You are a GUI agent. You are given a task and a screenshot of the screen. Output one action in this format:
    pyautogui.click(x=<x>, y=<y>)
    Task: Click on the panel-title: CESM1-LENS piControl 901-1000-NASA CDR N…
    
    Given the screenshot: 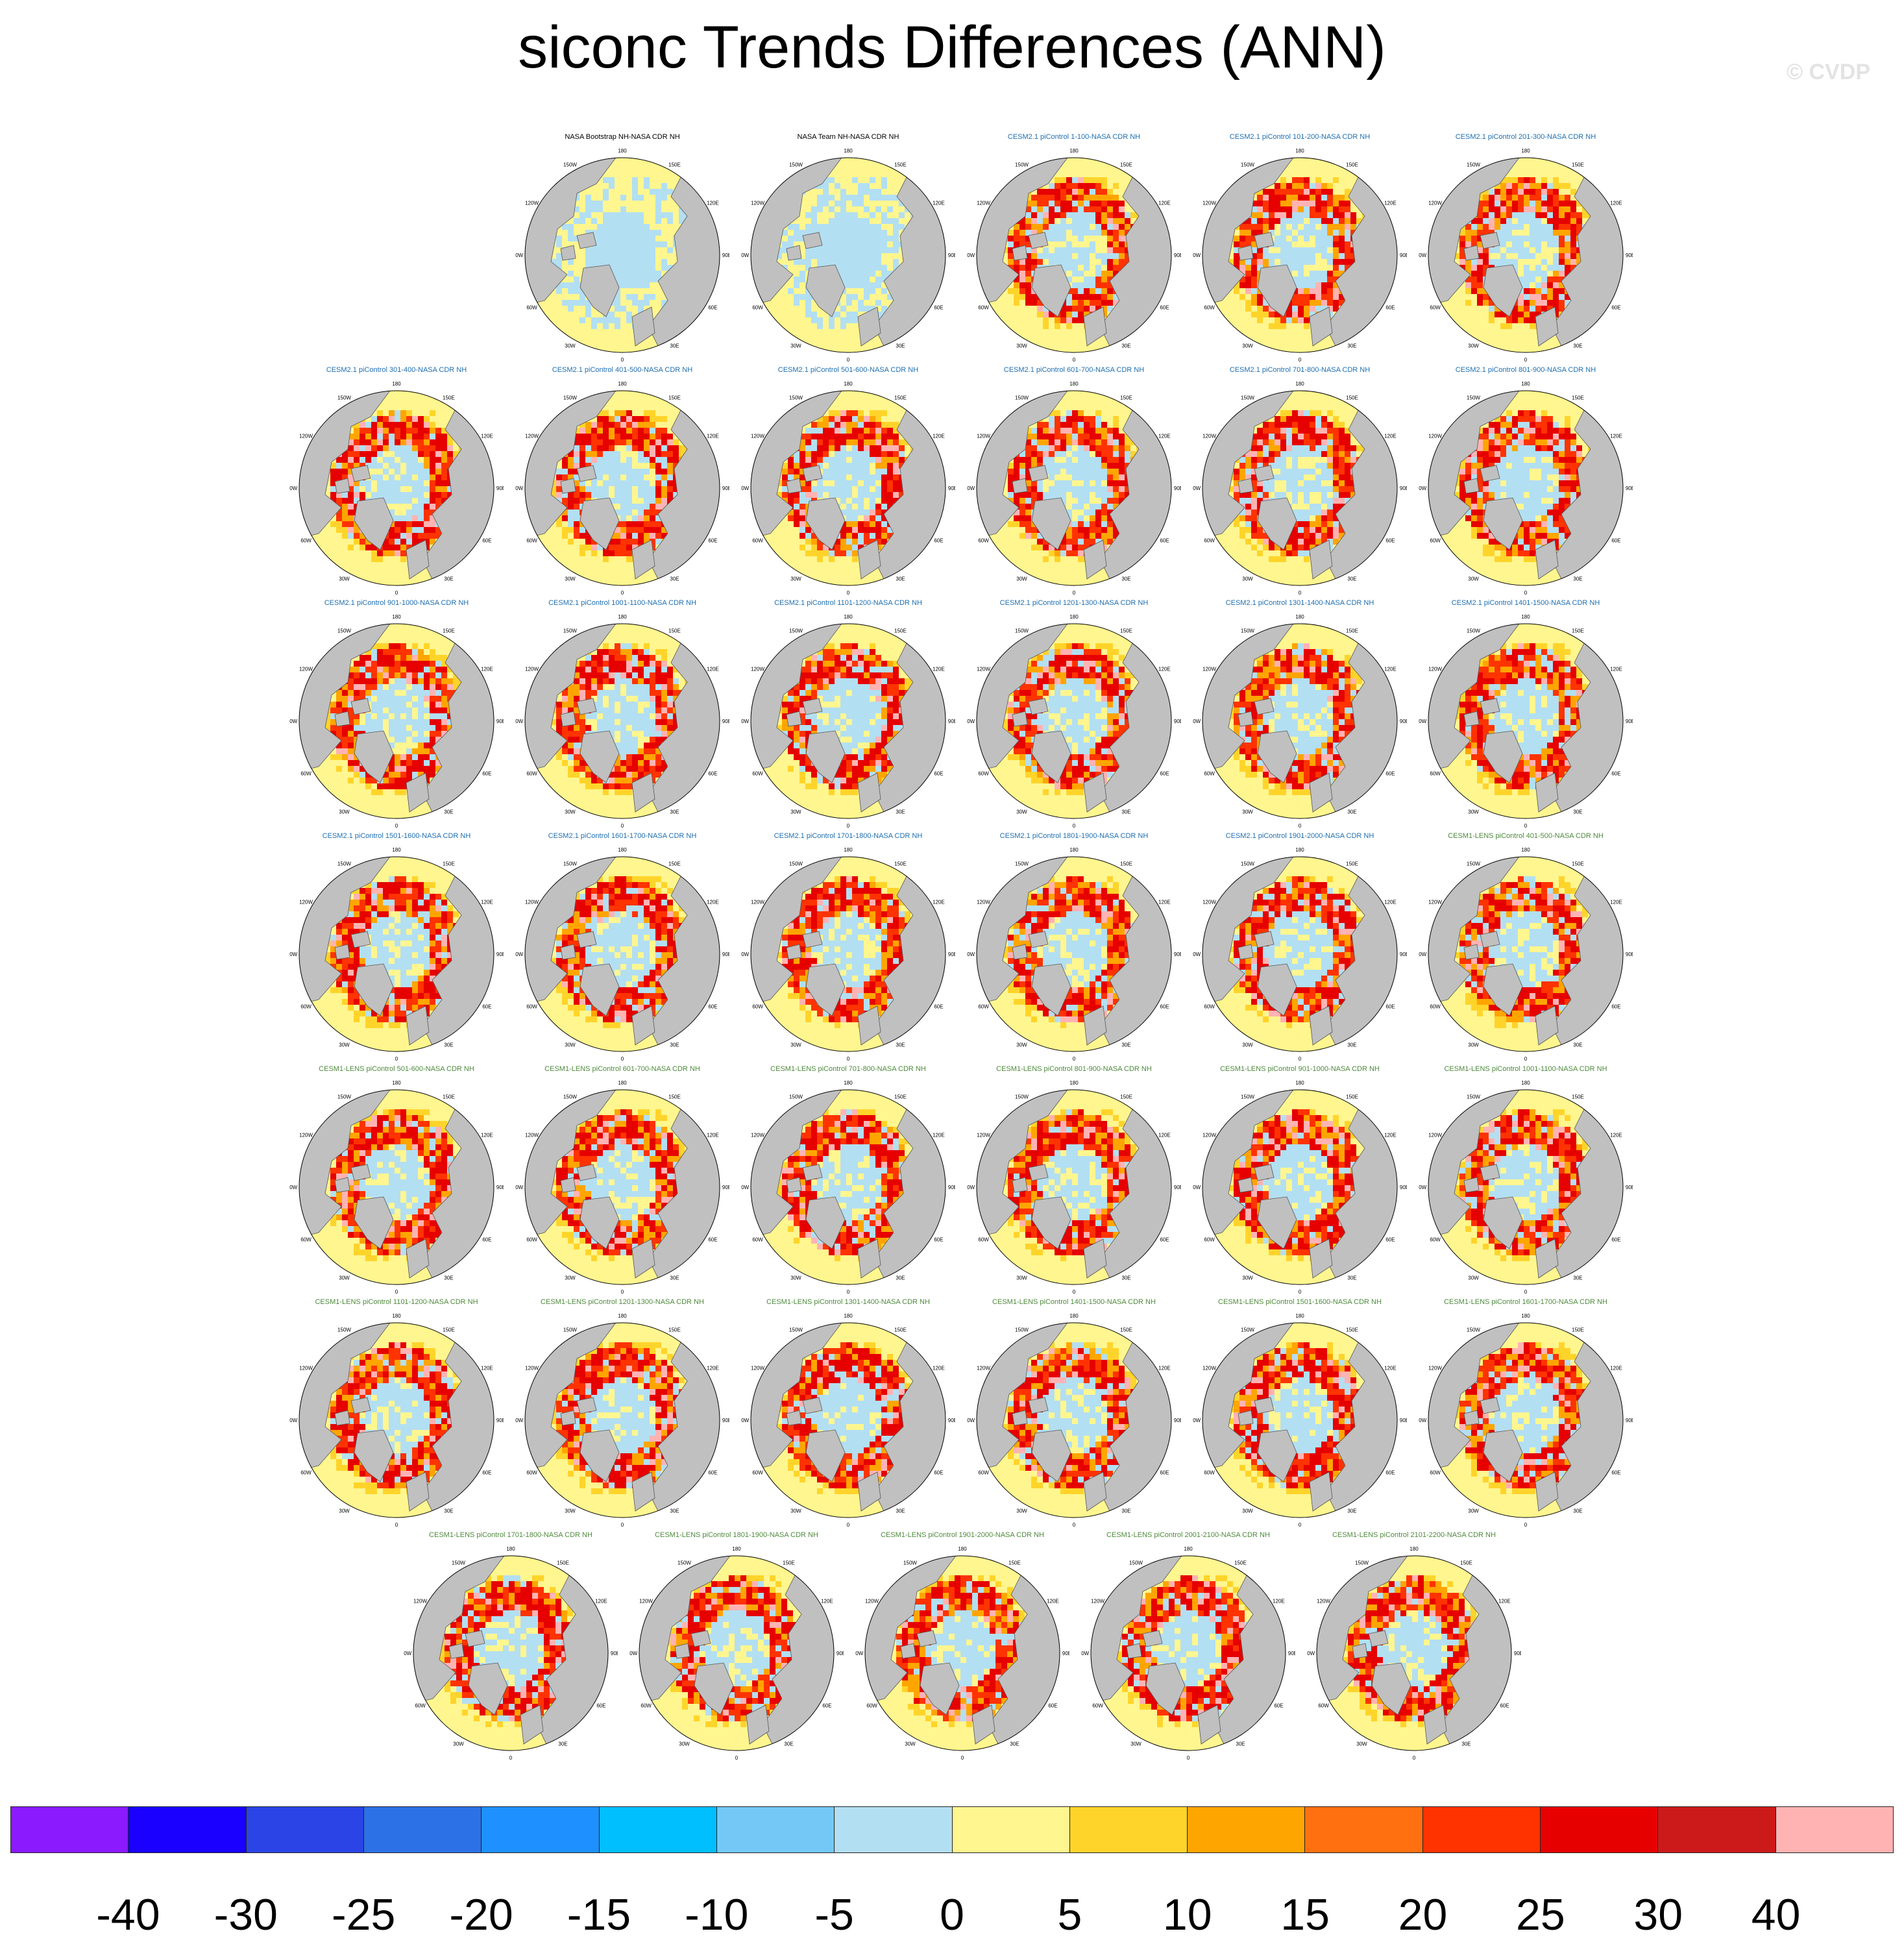 What is the action you would take?
    pyautogui.click(x=1300, y=1069)
    